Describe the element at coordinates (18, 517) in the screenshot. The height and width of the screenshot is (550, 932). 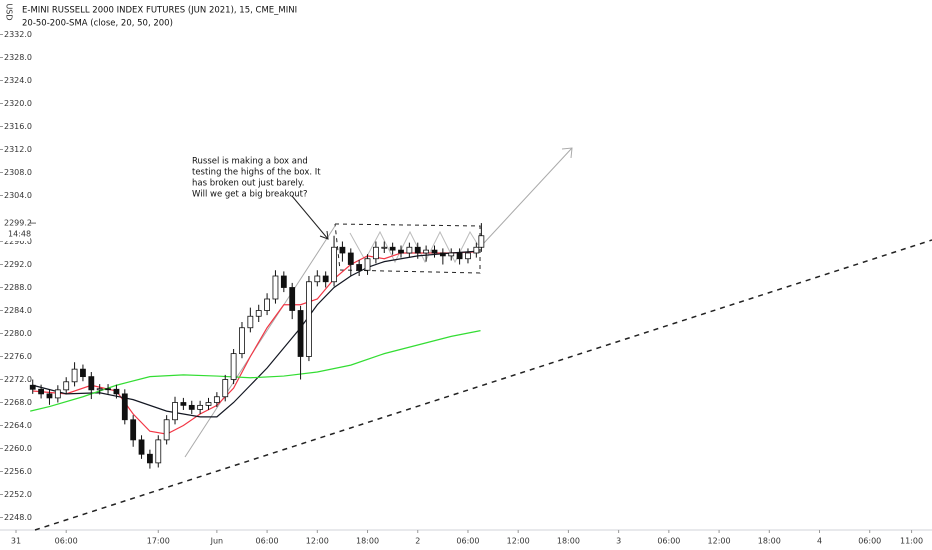
I see `y-tick-label: 2248.0` at that location.